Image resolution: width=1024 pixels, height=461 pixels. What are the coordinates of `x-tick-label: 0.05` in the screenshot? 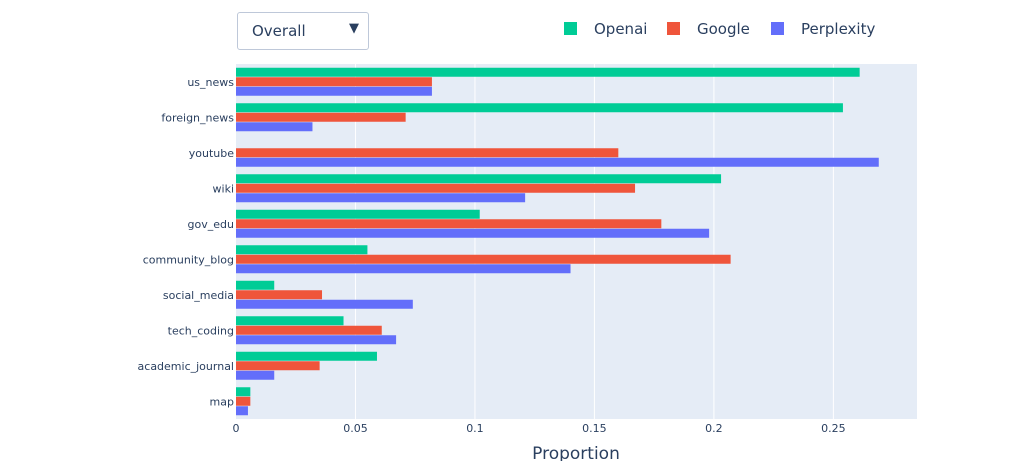 It's located at (355, 428).